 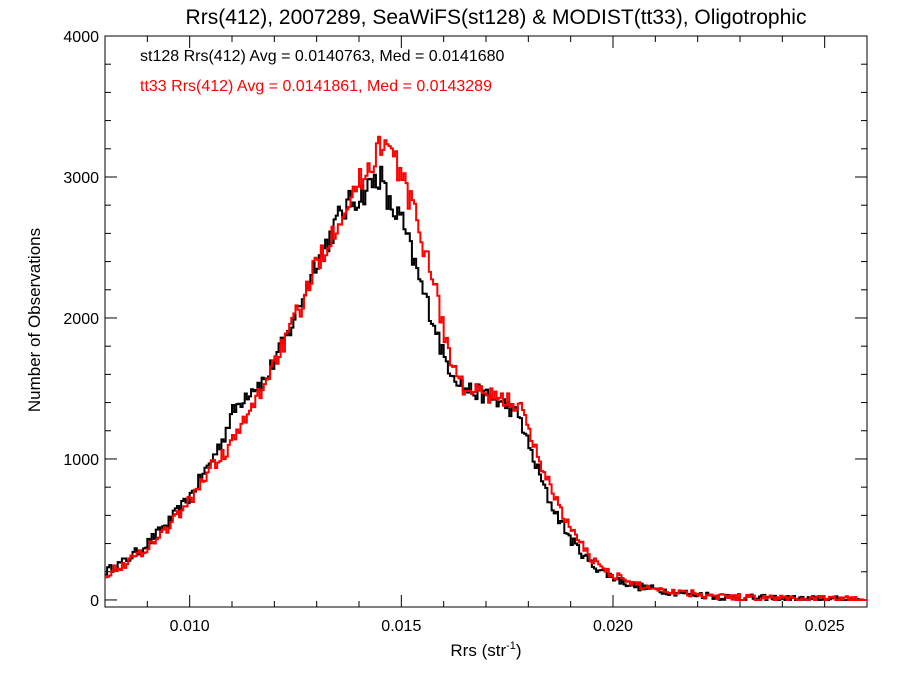 What do you see at coordinates (81, 37) in the screenshot?
I see `y-tick-label: 4000` at bounding box center [81, 37].